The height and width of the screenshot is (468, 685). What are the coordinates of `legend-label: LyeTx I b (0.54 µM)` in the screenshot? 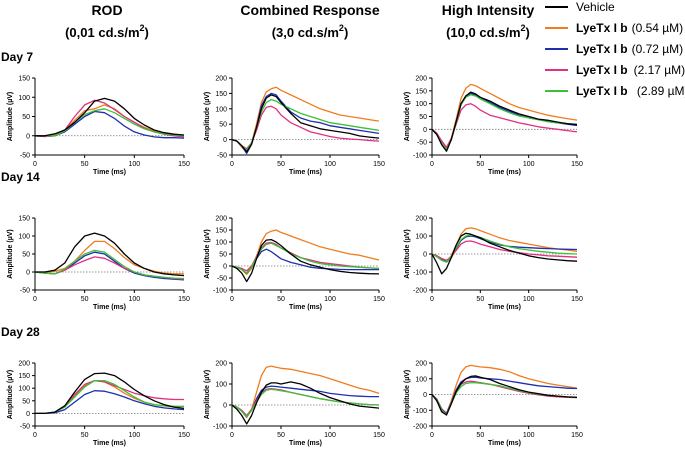 It's located at (629, 28).